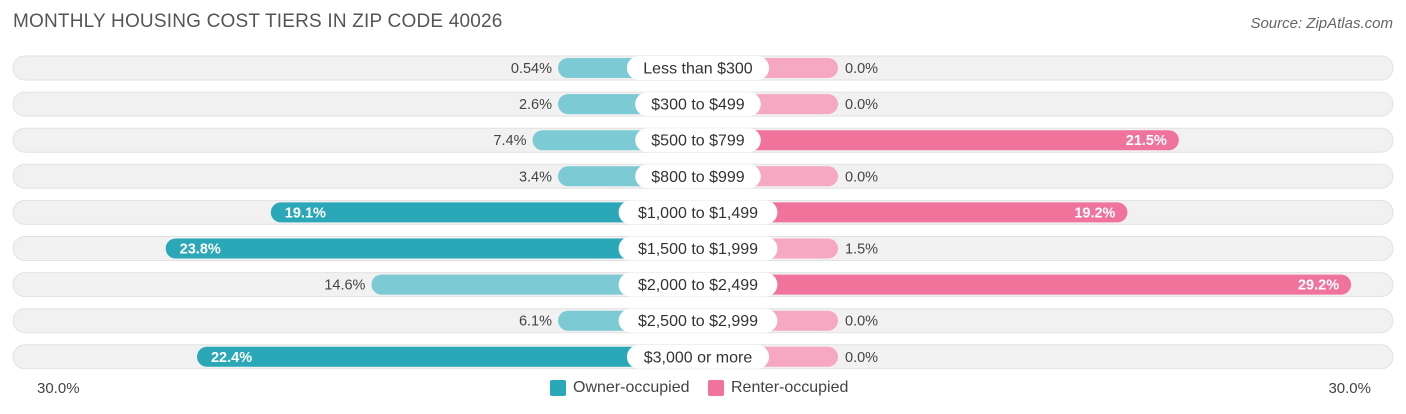  I want to click on category-label: $500 to $799, so click(698, 141).